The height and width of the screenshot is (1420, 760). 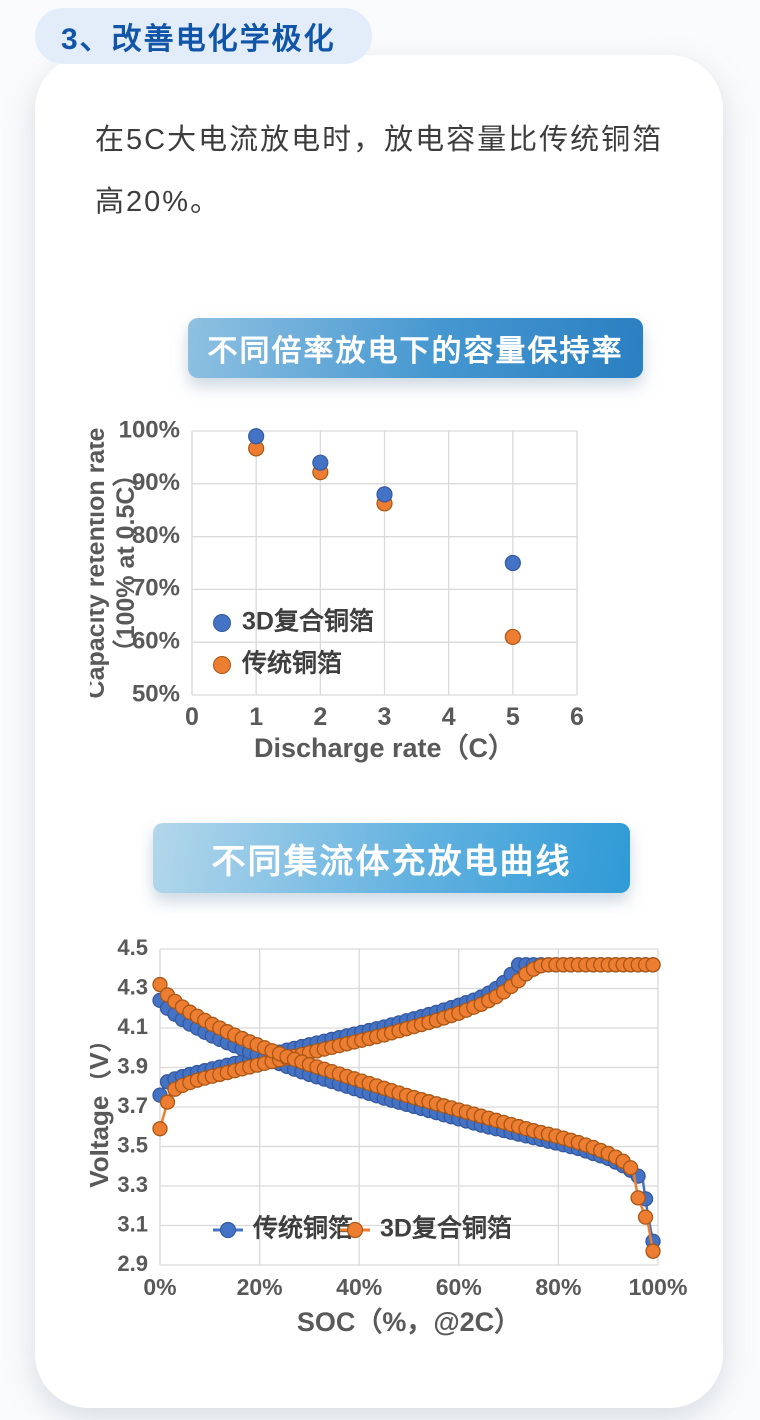 I want to click on chart2-title: 不同集流体充放电曲线, so click(x=391, y=861).